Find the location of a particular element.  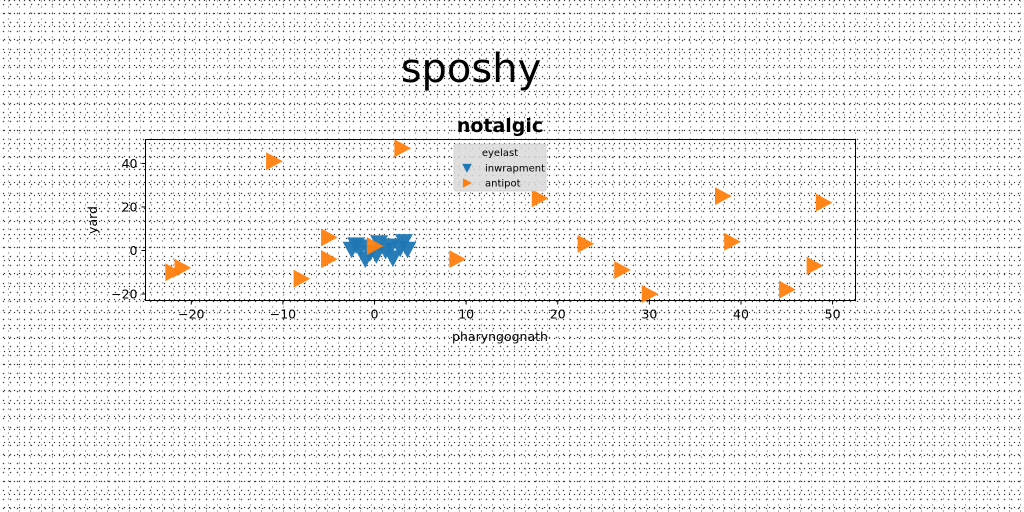

x-tick-label: −20 is located at coordinates (191, 314).